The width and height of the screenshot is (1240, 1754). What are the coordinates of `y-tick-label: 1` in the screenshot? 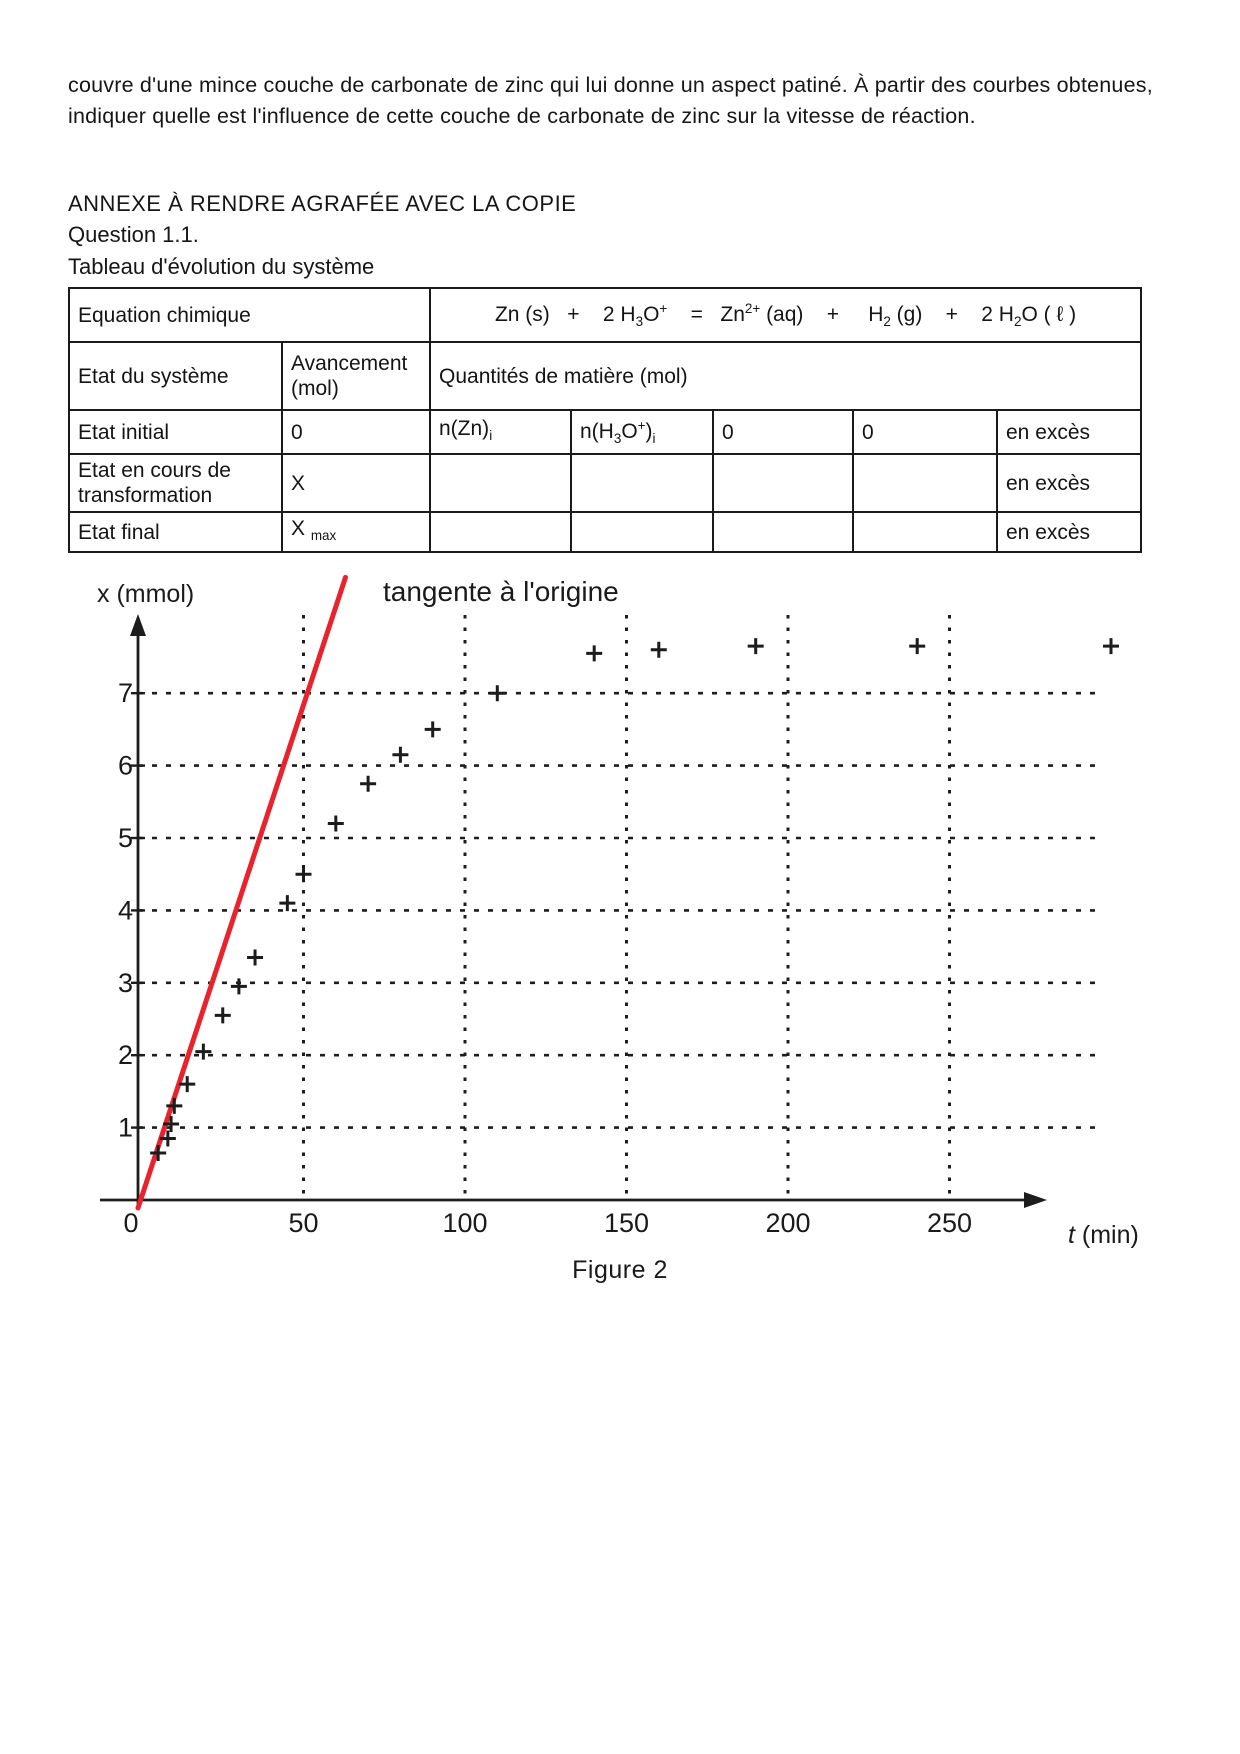 It's located at (125, 1128).